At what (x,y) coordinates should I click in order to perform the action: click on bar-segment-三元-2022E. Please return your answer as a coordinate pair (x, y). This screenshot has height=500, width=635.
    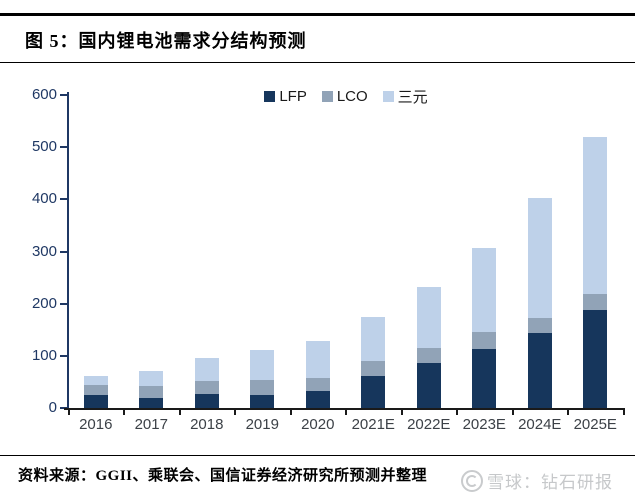
    Looking at the image, I should click on (428, 317).